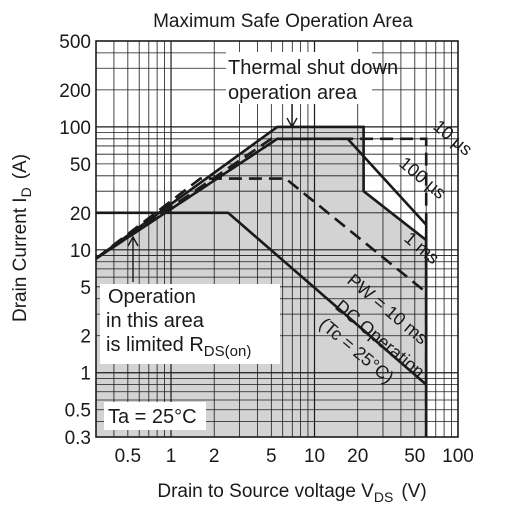 The image size is (523, 509). I want to click on curve-pw-10-ms, so click(203, 198).